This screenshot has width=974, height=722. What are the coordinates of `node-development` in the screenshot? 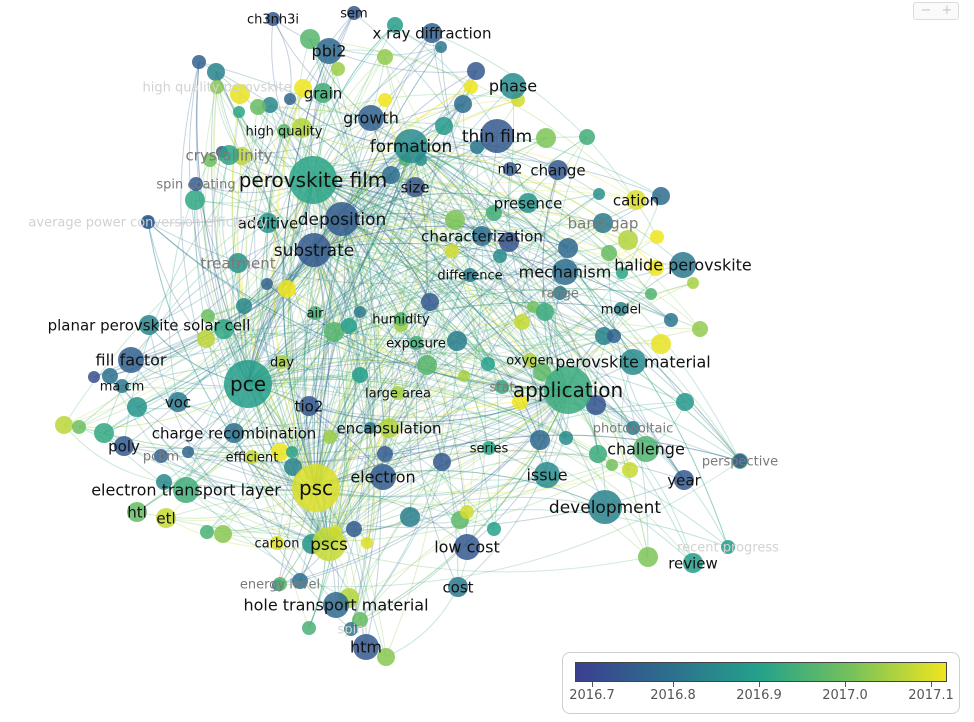 It's located at (605, 507).